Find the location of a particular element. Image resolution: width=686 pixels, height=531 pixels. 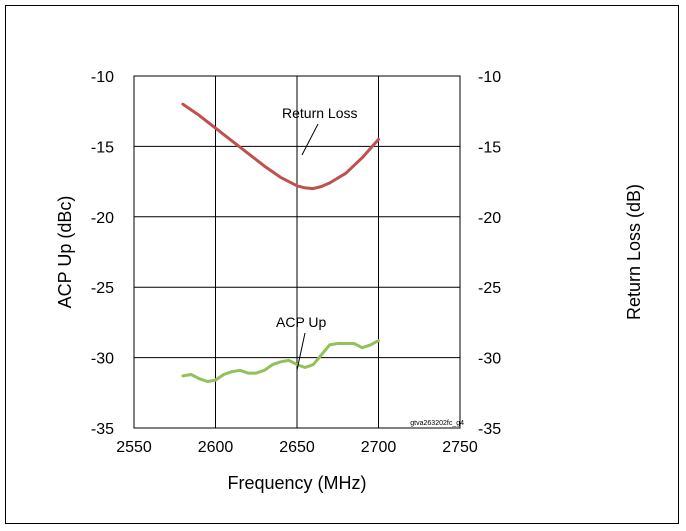

x-tick-label: 2750 is located at coordinates (460, 447).